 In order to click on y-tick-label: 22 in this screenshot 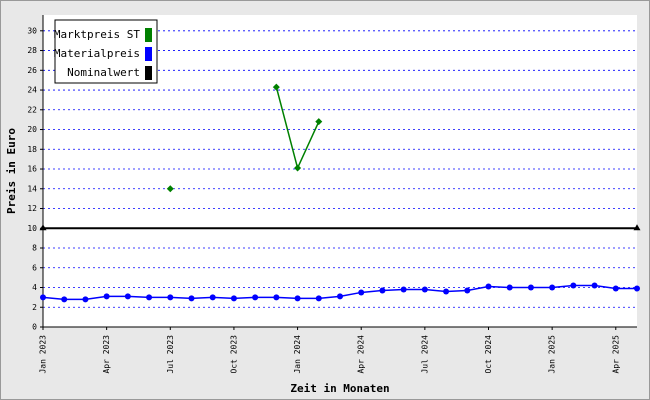, I will do `click(32, 109)`.